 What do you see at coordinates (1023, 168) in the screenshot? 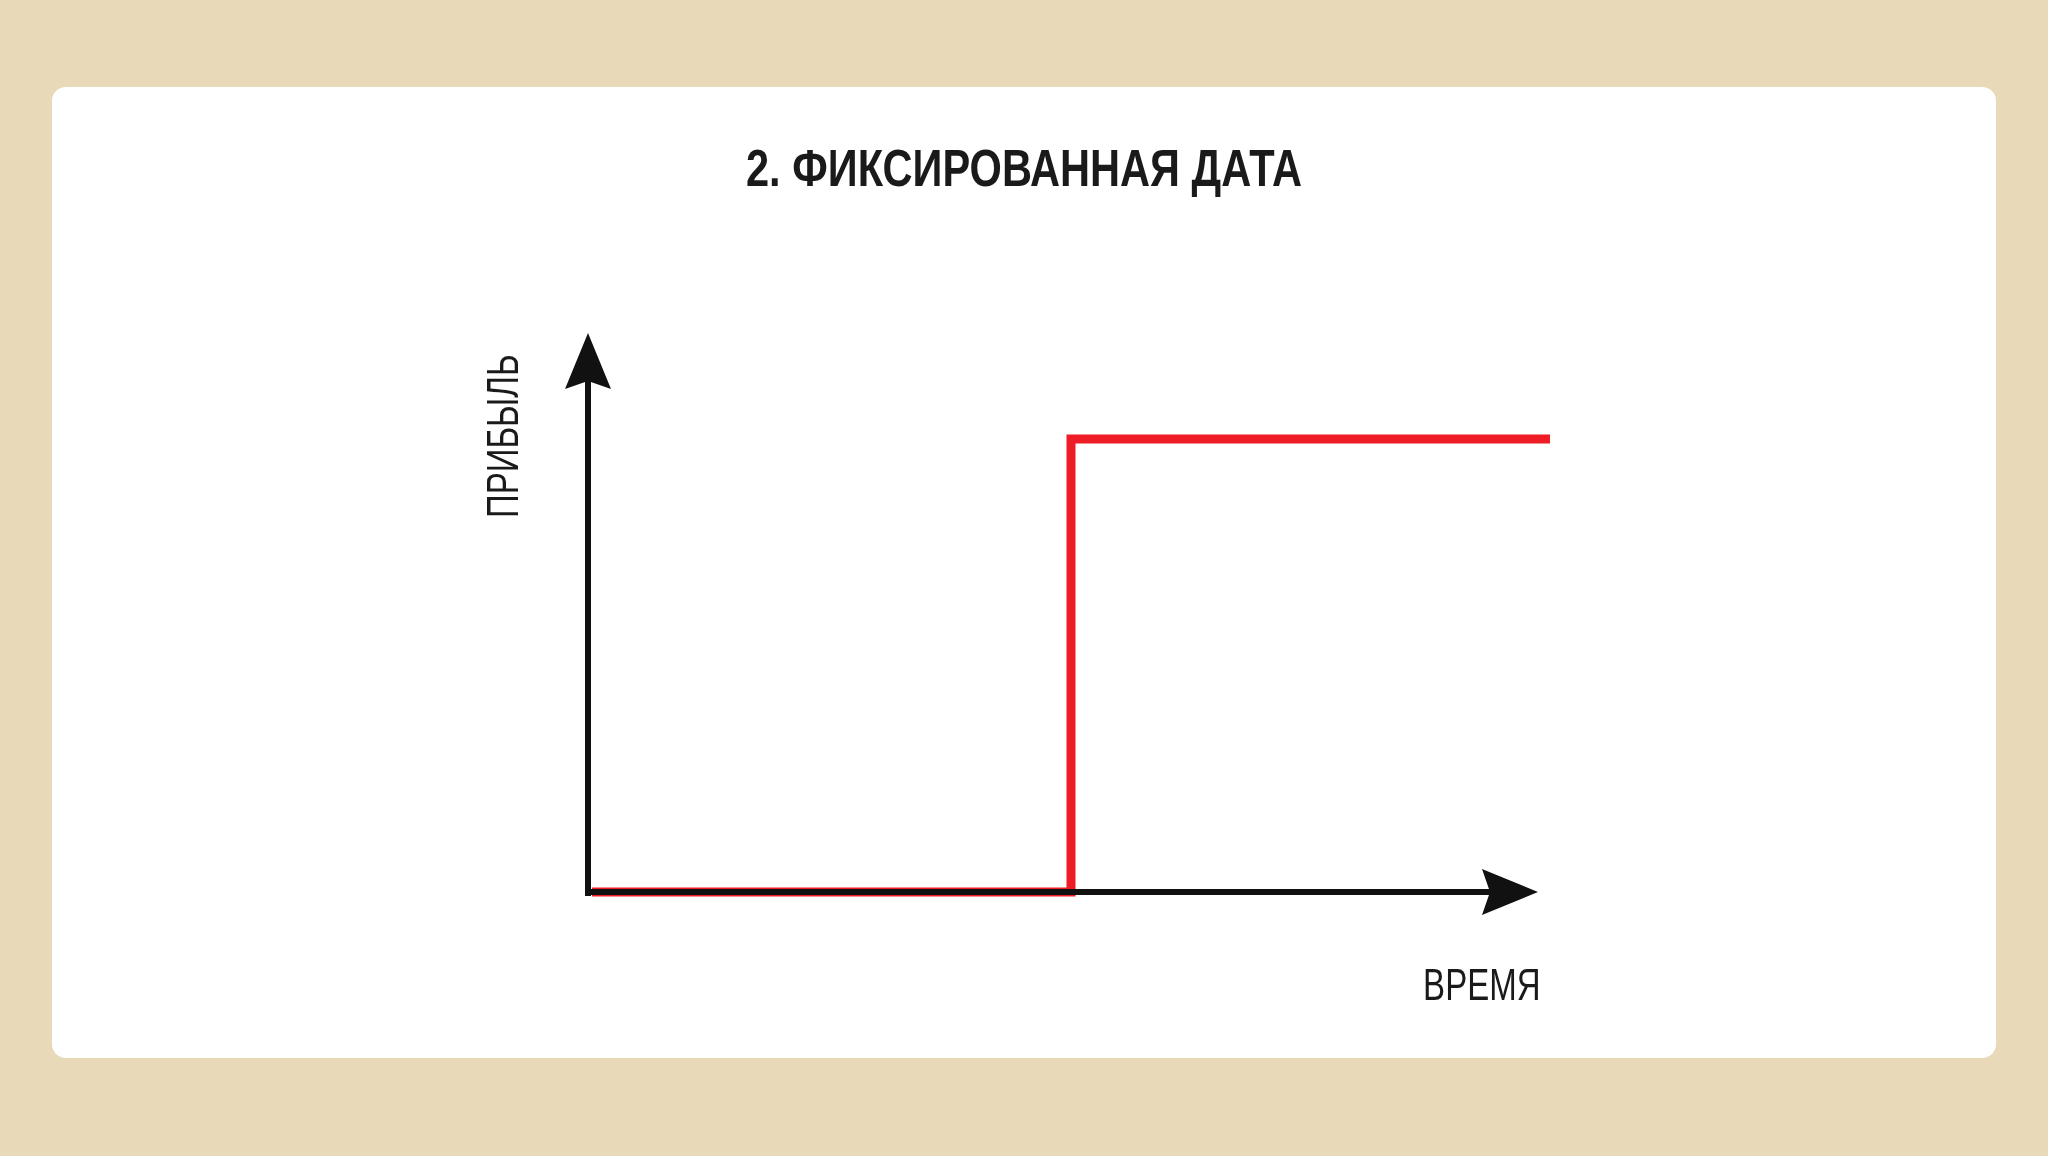
I see `chart-title: 2. ФИКСИРОВАННАЯ ДАТА` at bounding box center [1023, 168].